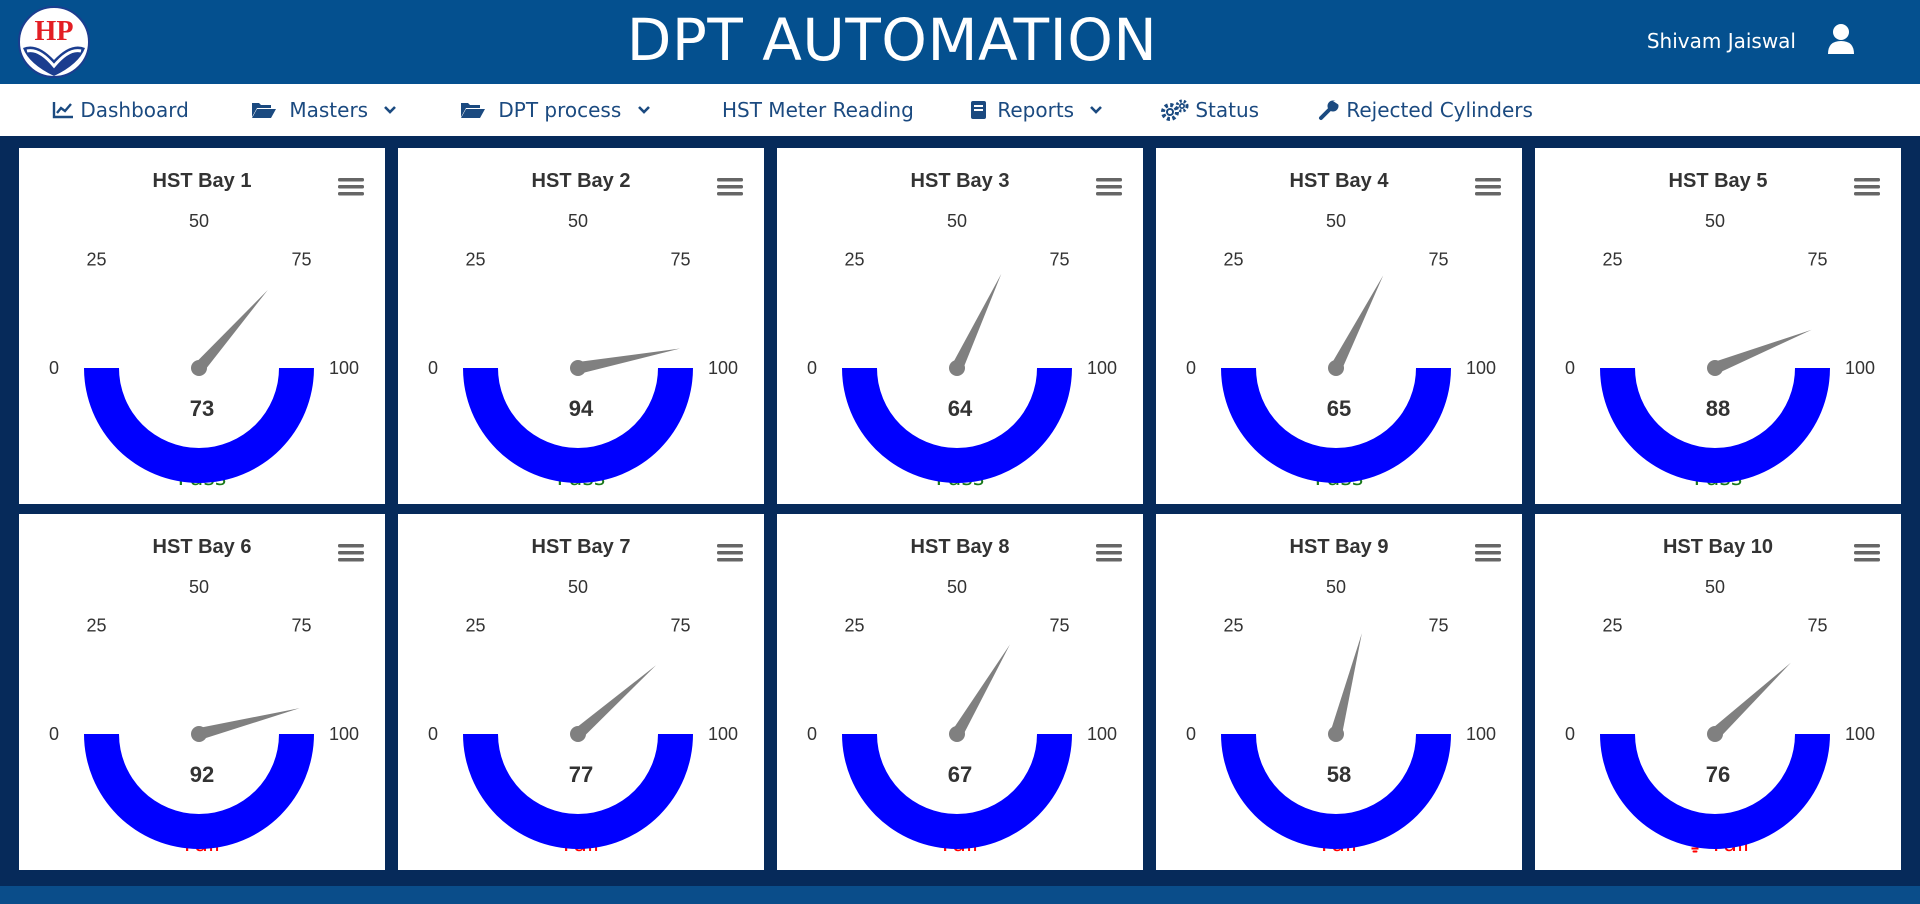 The image size is (1920, 904). I want to click on nav-dashboard-label: Dashboard, so click(134, 110).